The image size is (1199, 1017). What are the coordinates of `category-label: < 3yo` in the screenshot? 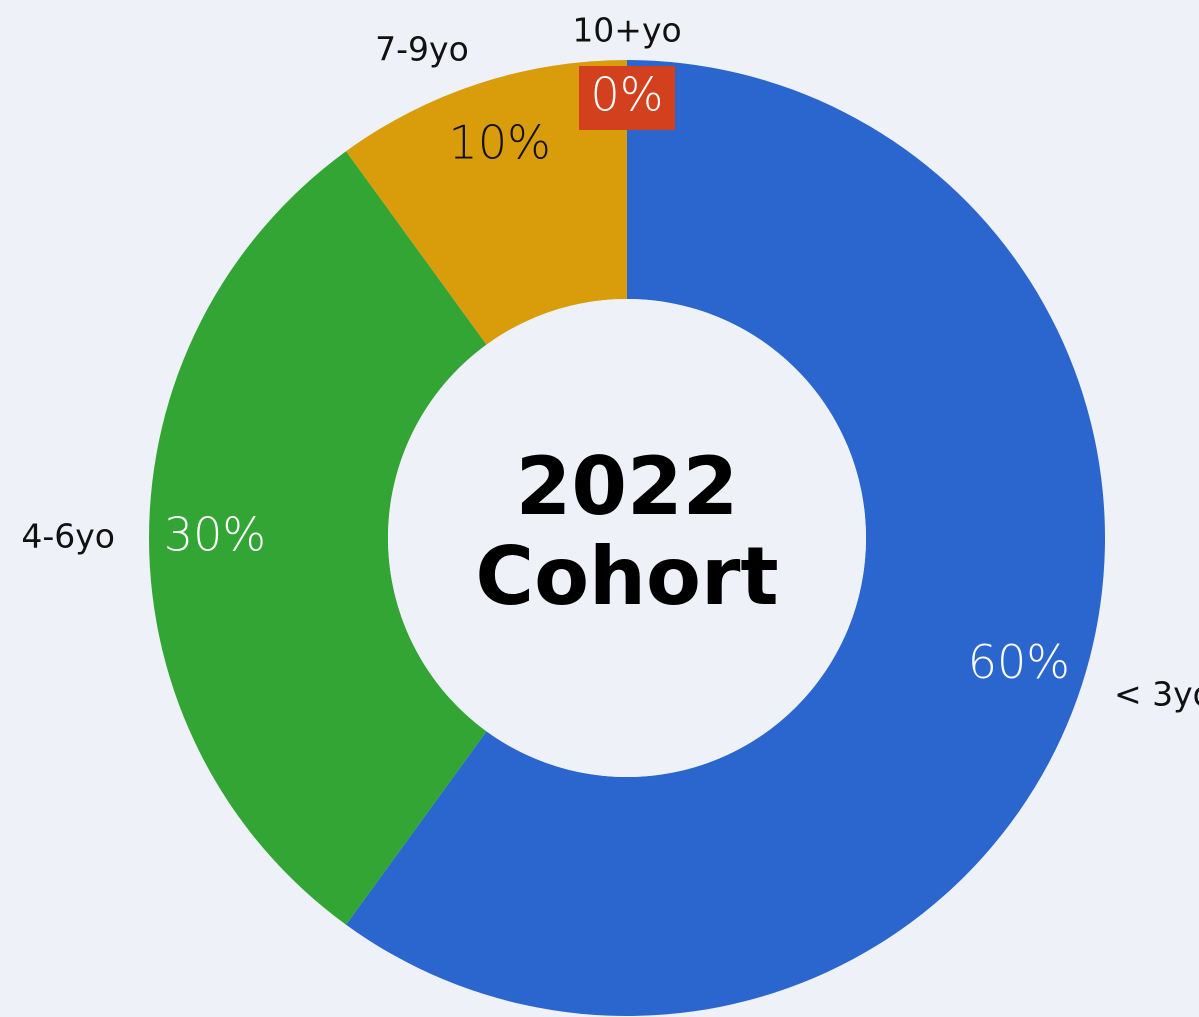 It's located at (1156, 694).